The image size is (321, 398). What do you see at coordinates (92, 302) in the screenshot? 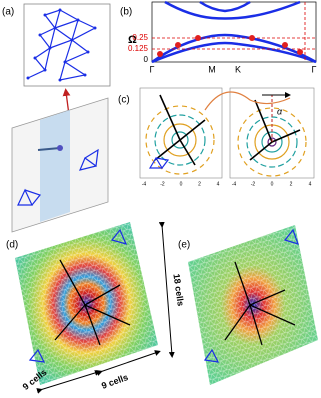
I see `bonds-d` at bounding box center [92, 302].